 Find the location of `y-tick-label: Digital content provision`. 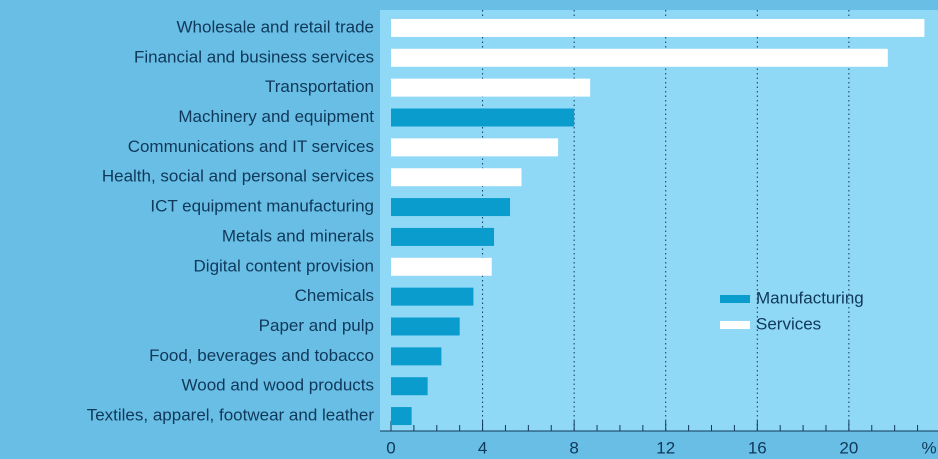

y-tick-label: Digital content provision is located at coordinates (284, 265).